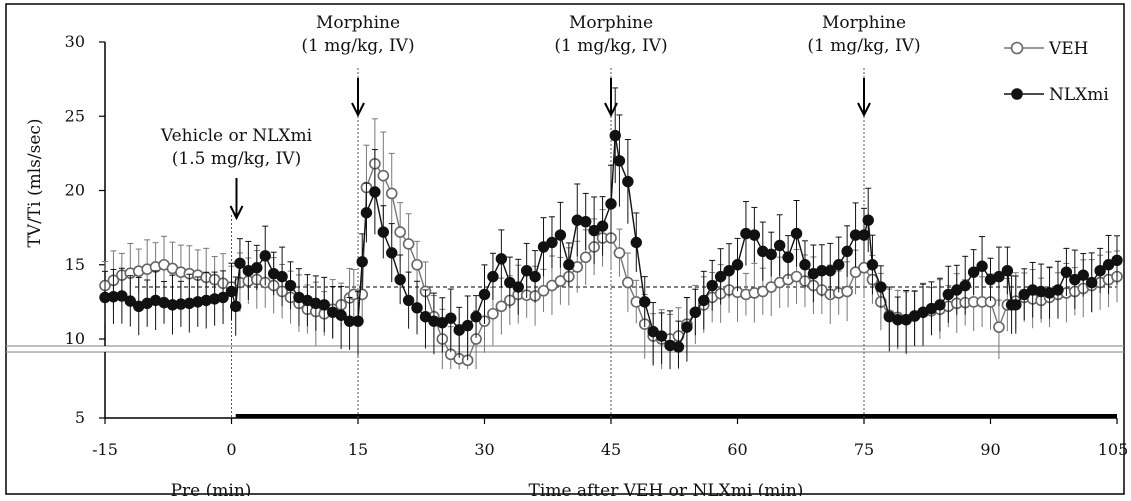  Describe the element at coordinates (236, 136) in the screenshot. I see `annotation-veh-line0: Vehicle or NLXmi` at that location.